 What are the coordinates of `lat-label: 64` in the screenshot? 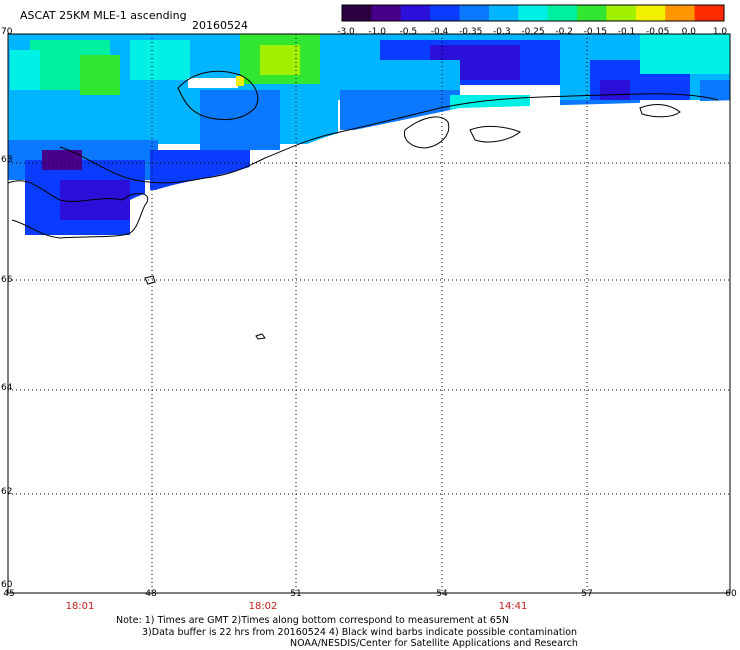 It's located at (7, 388).